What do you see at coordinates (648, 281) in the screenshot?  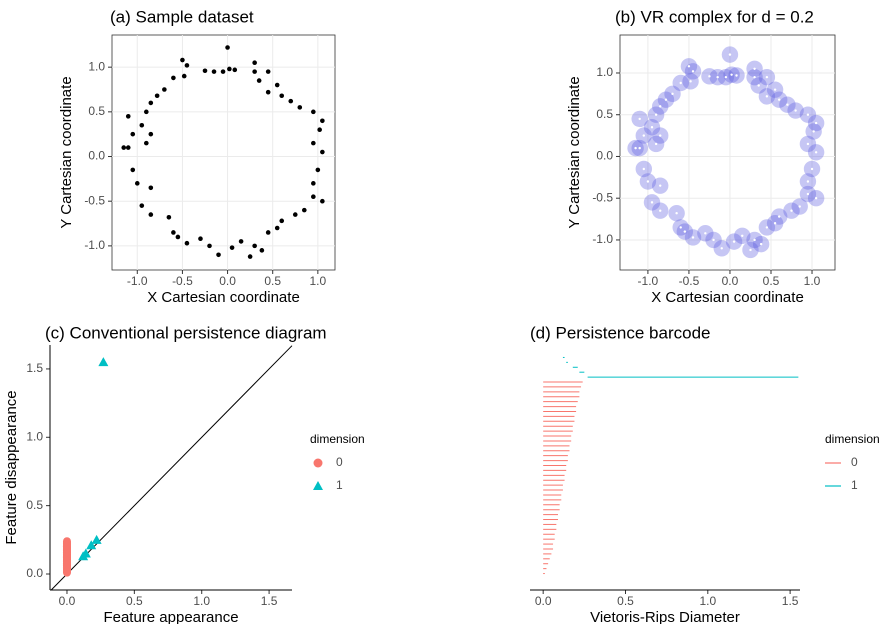 I see `x-tick-label: -1.0` at bounding box center [648, 281].